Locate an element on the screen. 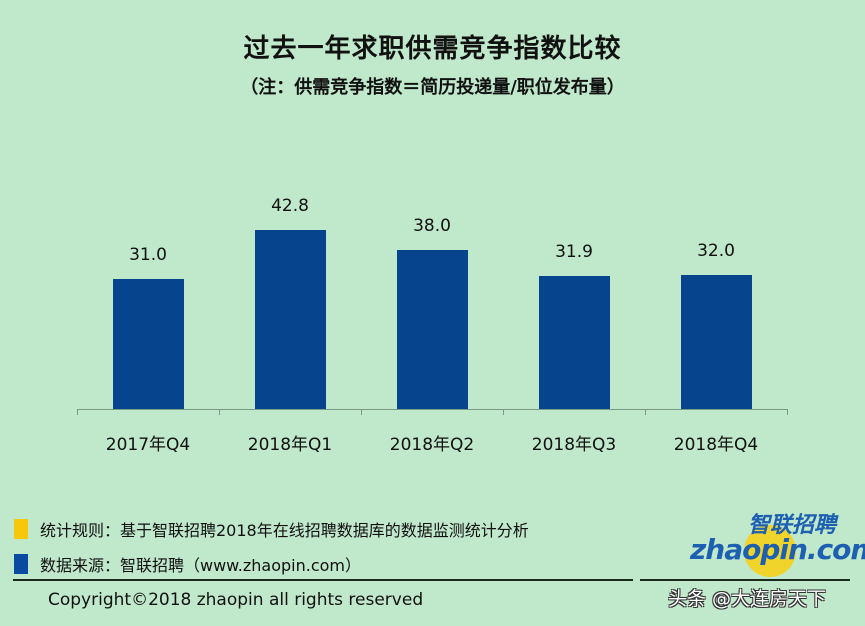  chart-subtitle: （注：供需竞争指数＝简历投递量/职位发布量） is located at coordinates (432, 87).